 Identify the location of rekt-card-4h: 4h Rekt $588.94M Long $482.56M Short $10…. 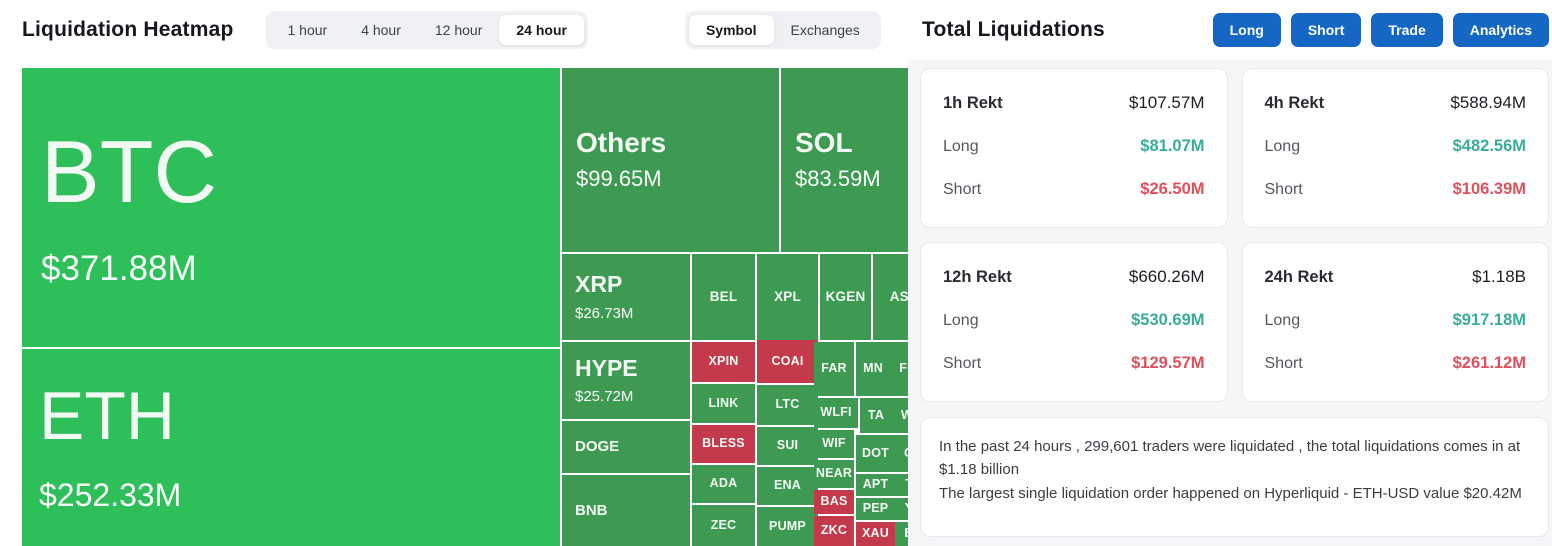
(1395, 148).